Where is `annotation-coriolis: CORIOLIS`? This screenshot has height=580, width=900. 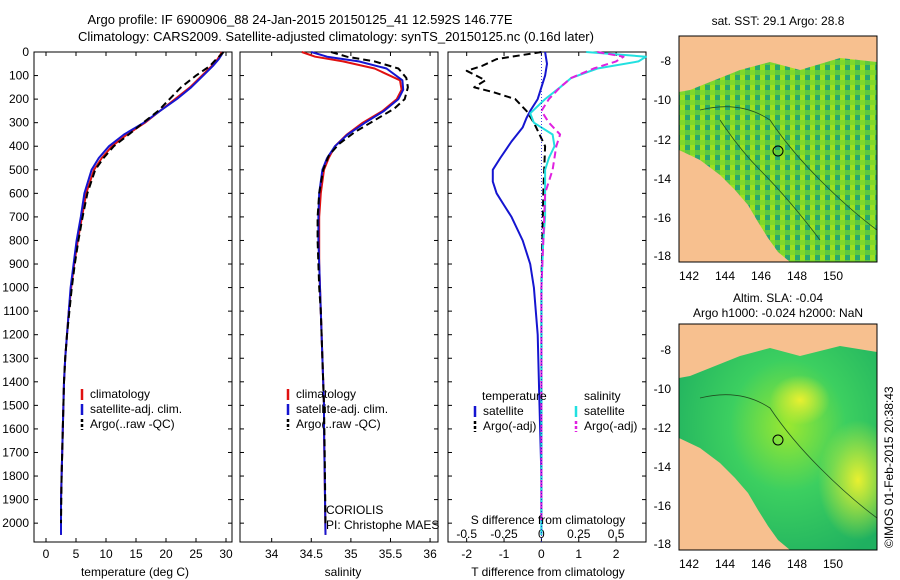 annotation-coriolis: CORIOLIS is located at coordinates (354, 510).